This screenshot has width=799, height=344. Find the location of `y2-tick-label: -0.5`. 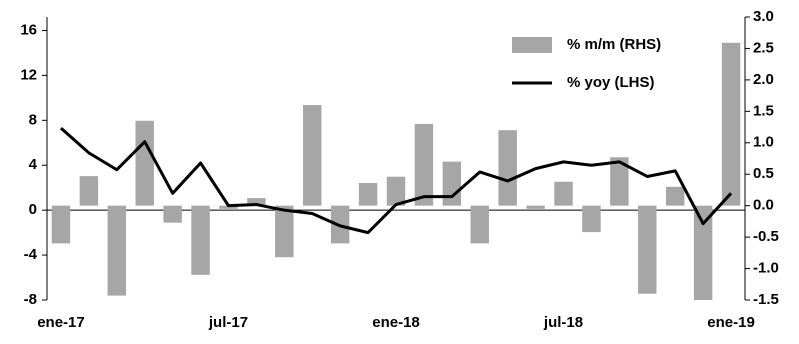

y2-tick-label: -0.5 is located at coordinates (766, 236).